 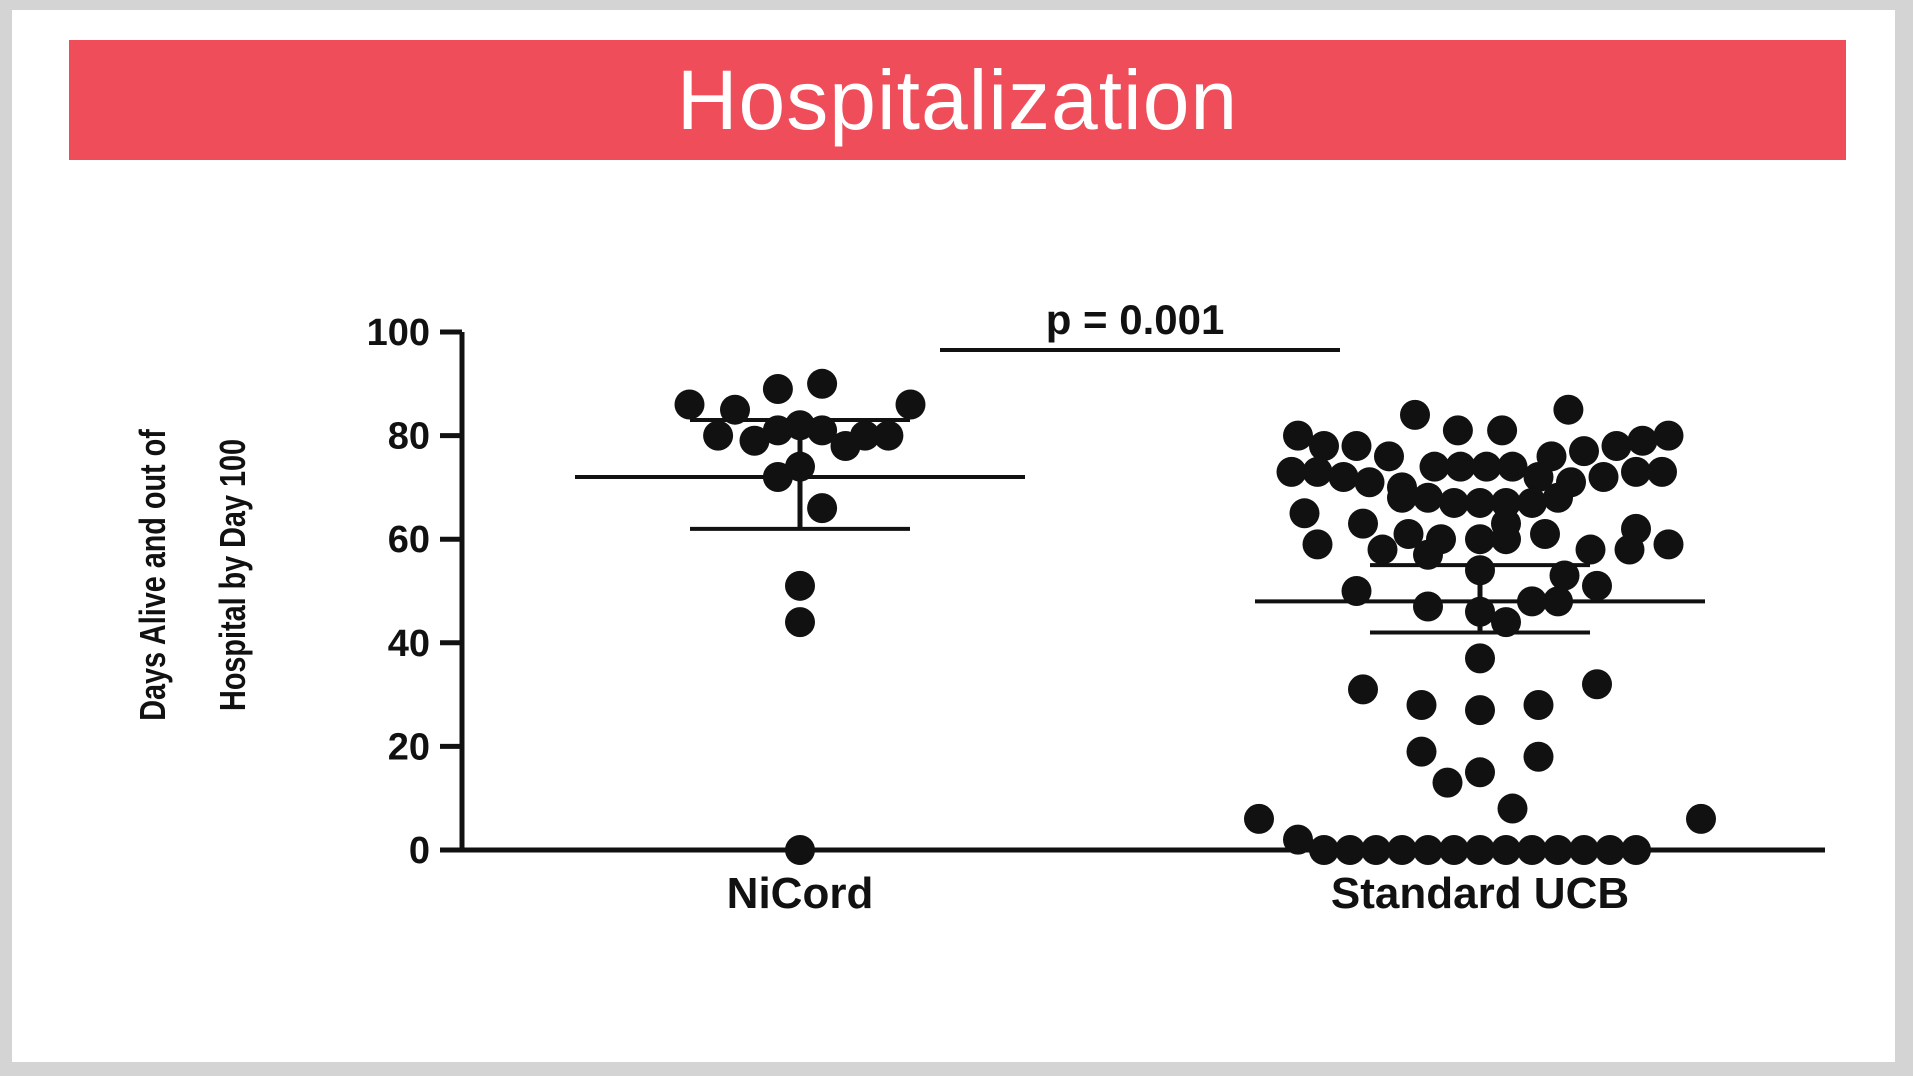 I want to click on significance-bracket: p = 0.001, so click(x=1140, y=324).